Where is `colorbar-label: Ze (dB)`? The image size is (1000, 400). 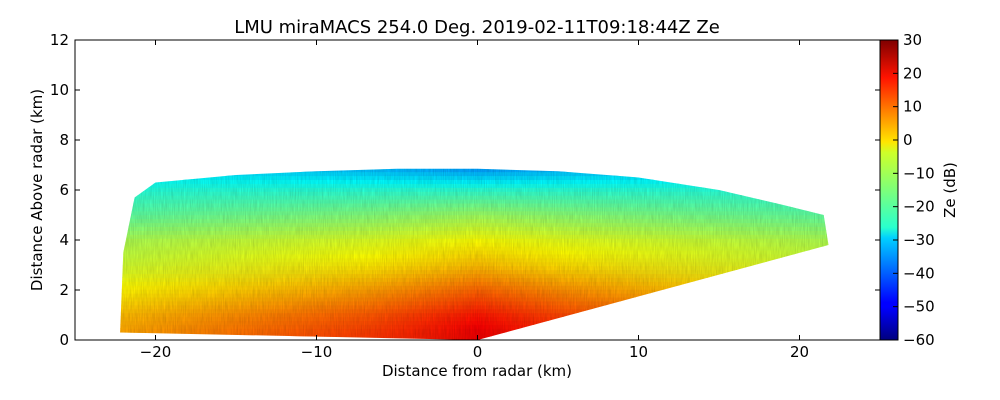 colorbar-label: Ze (dB) is located at coordinates (950, 190).